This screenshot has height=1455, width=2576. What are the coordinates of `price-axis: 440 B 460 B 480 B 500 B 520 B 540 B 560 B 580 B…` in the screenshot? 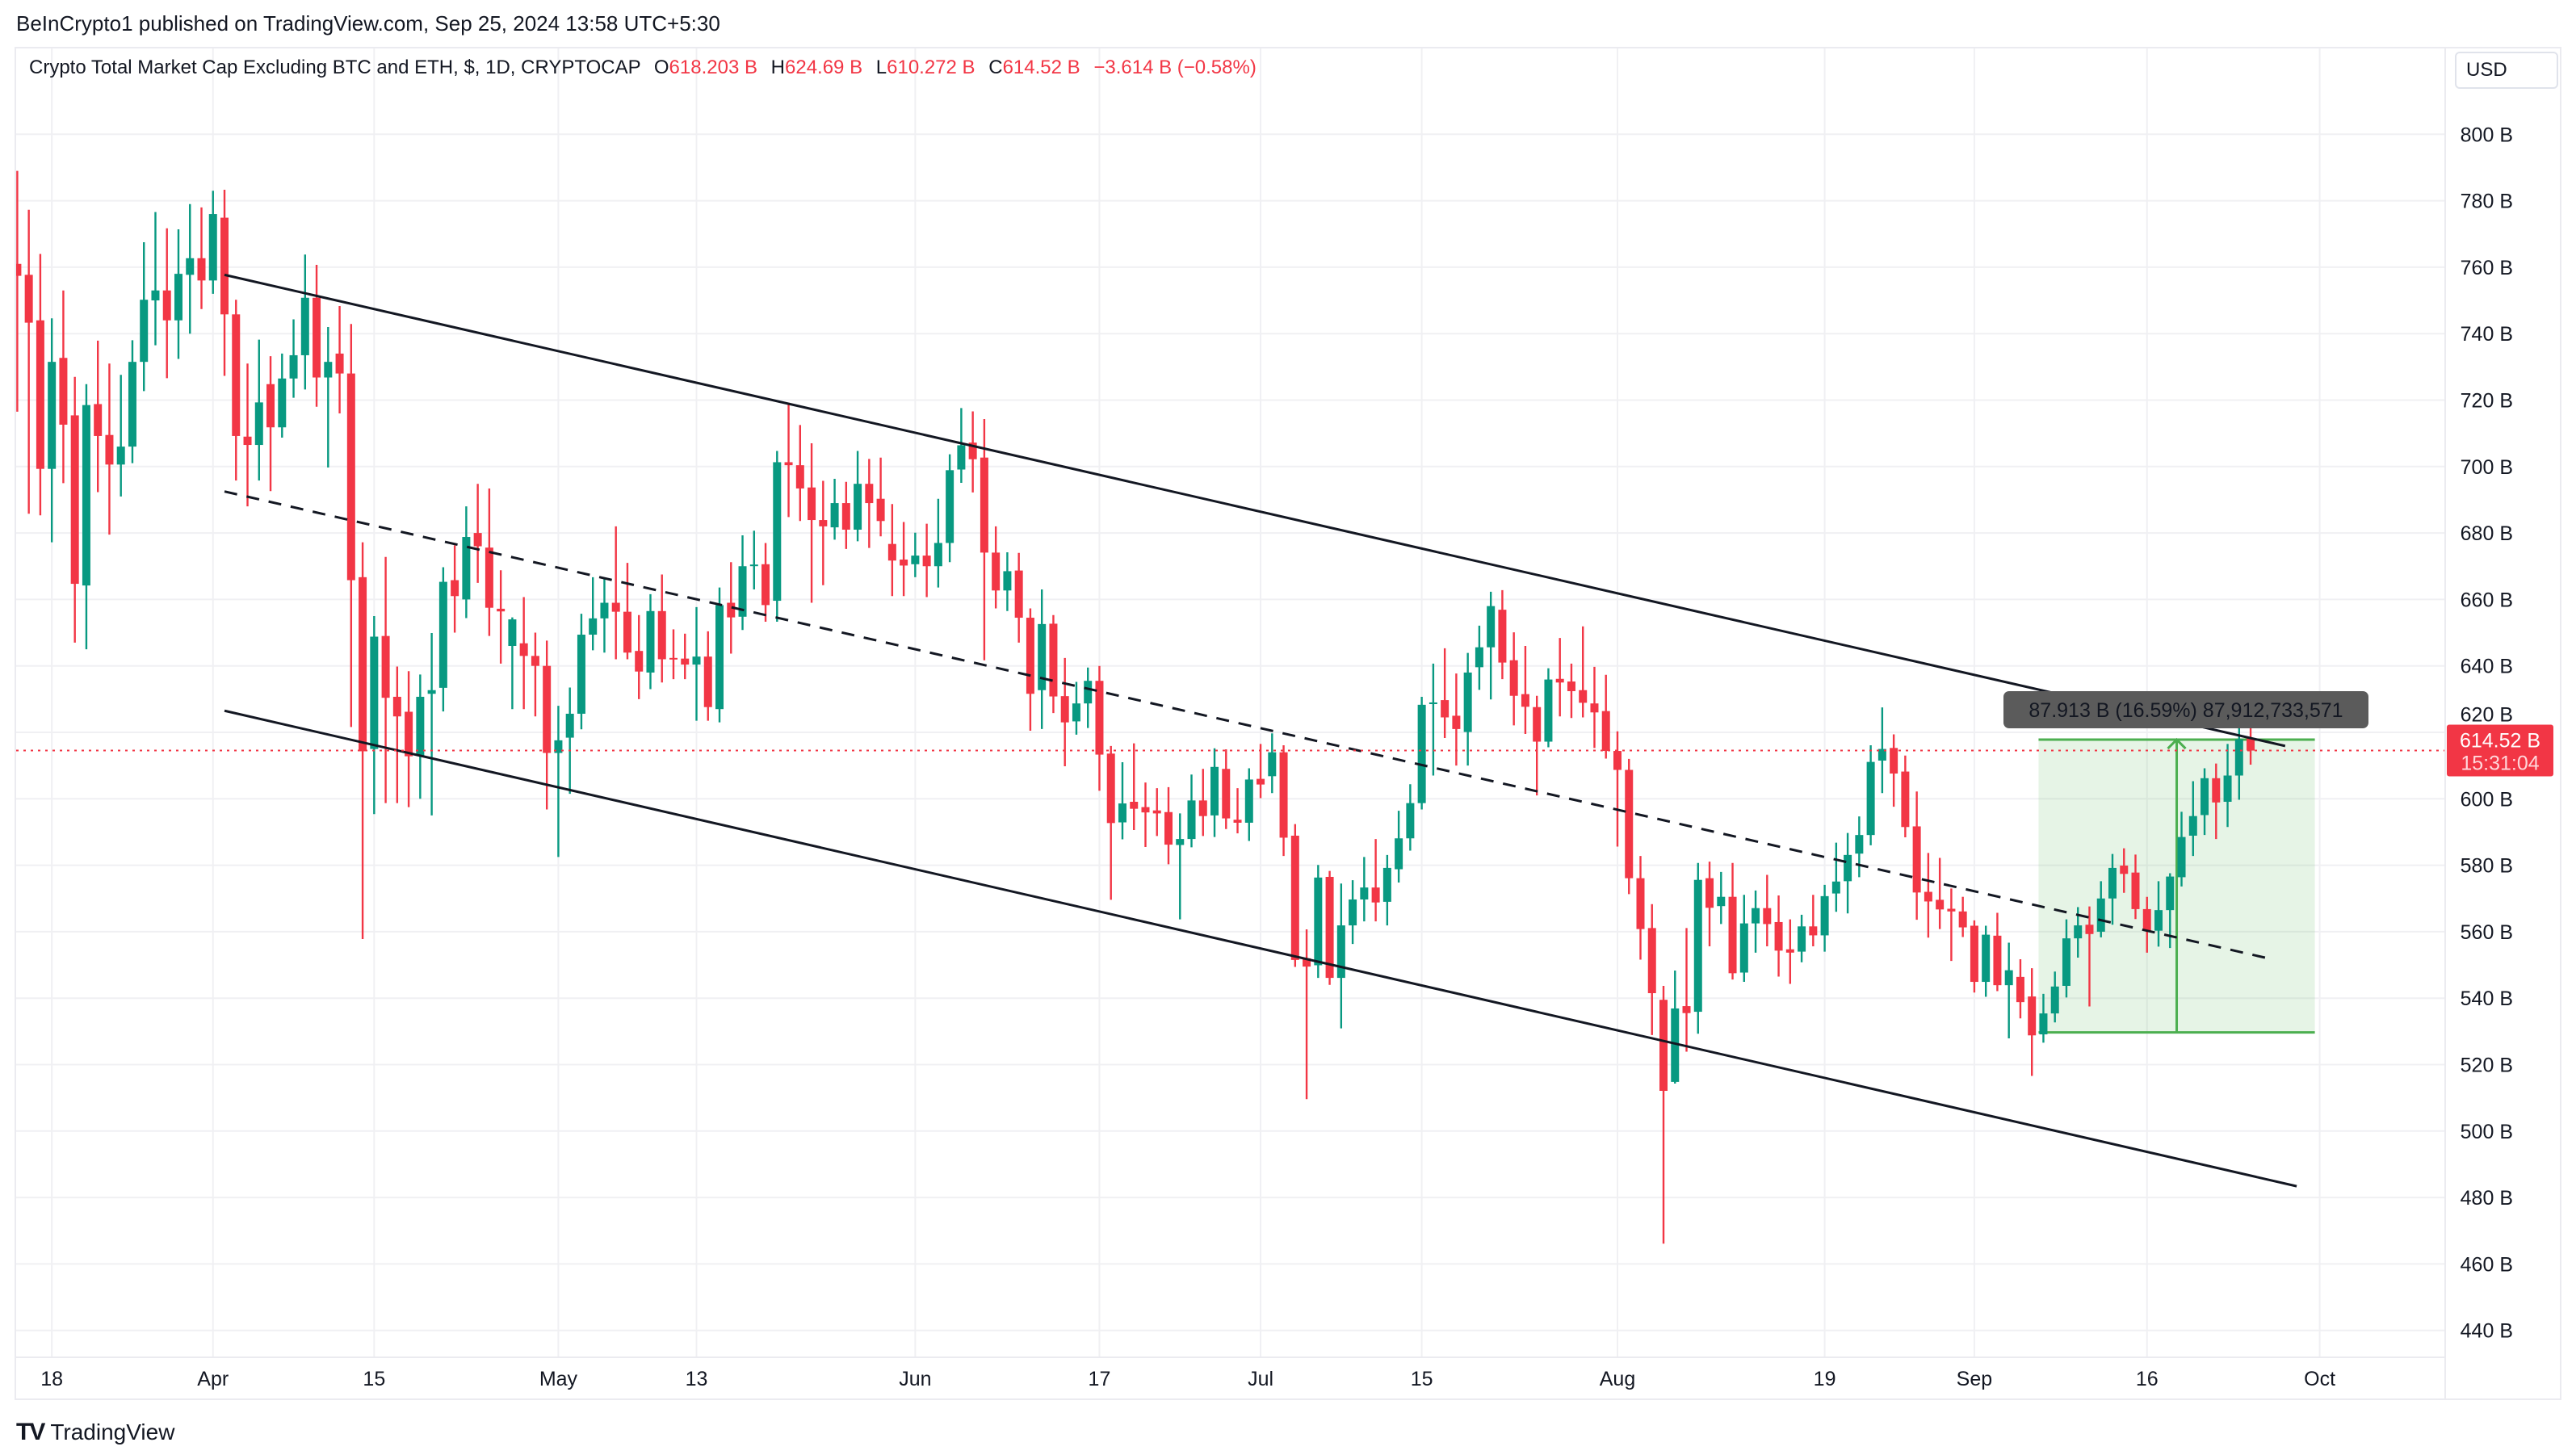 It's located at (2487, 733).